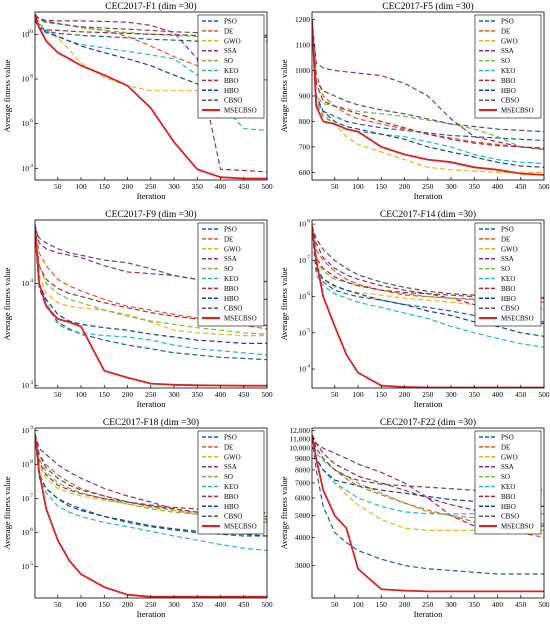 The image size is (550, 627). I want to click on legend-label-bbo: BBO, so click(231, 289).